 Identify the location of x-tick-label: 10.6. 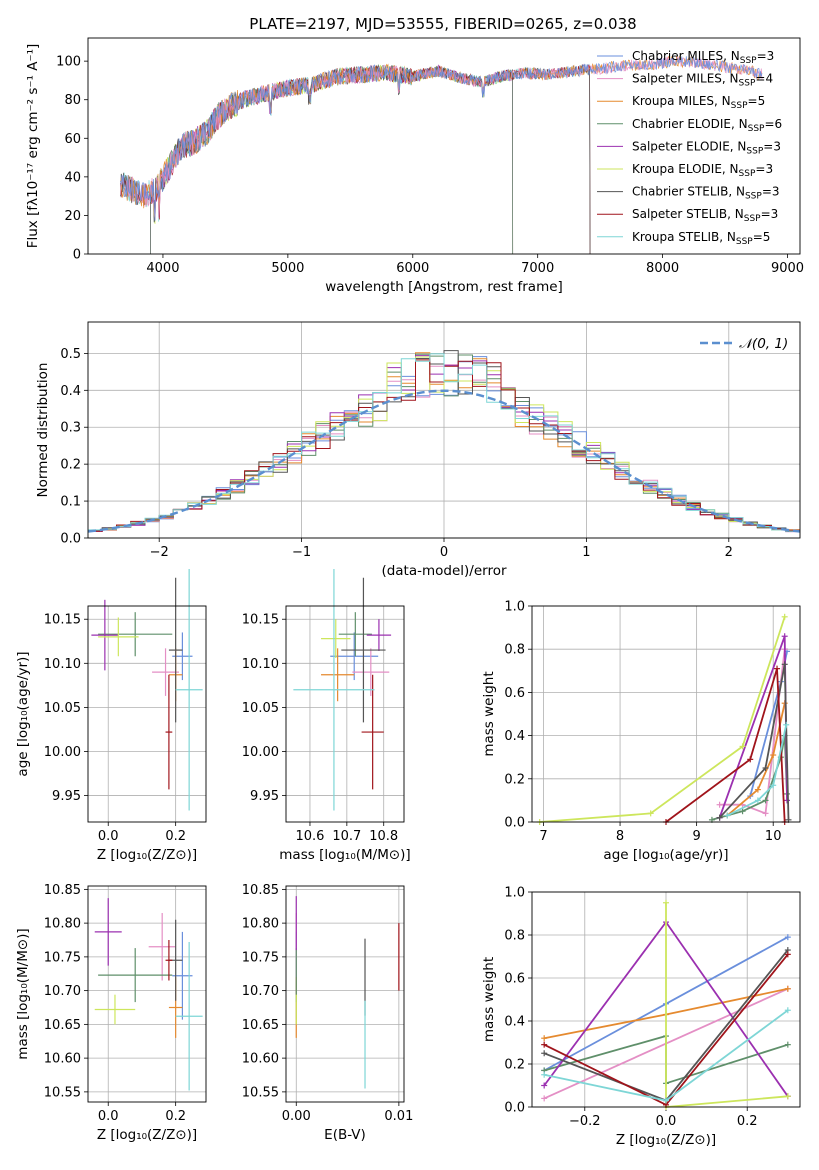
(309, 836).